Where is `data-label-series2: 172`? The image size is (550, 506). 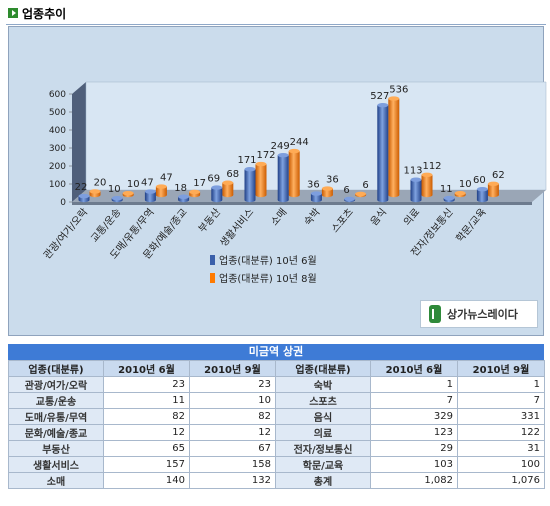 data-label-series2: 172 is located at coordinates (265, 155).